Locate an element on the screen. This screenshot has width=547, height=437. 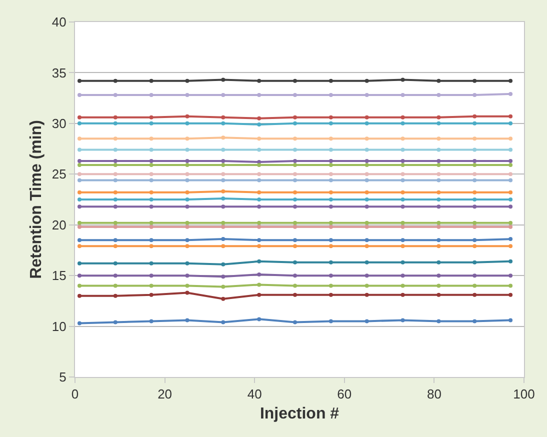
y-tick-label: 35 is located at coordinates (59, 72).